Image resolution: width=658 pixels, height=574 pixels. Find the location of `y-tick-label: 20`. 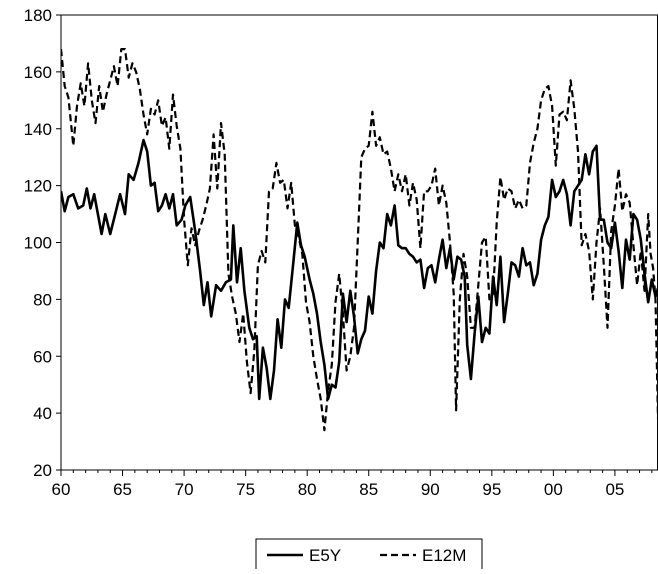

y-tick-label: 20 is located at coordinates (42, 470).